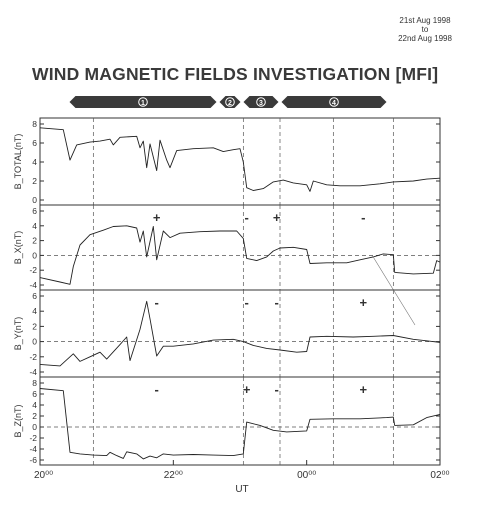 The height and width of the screenshot is (515, 484). I want to click on y-axis-label: B_Y(nT), so click(18, 334).